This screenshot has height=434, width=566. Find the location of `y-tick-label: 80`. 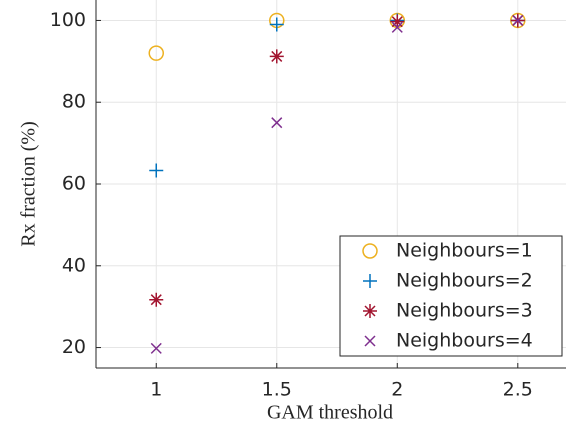

y-tick-label: 80 is located at coordinates (74, 102).